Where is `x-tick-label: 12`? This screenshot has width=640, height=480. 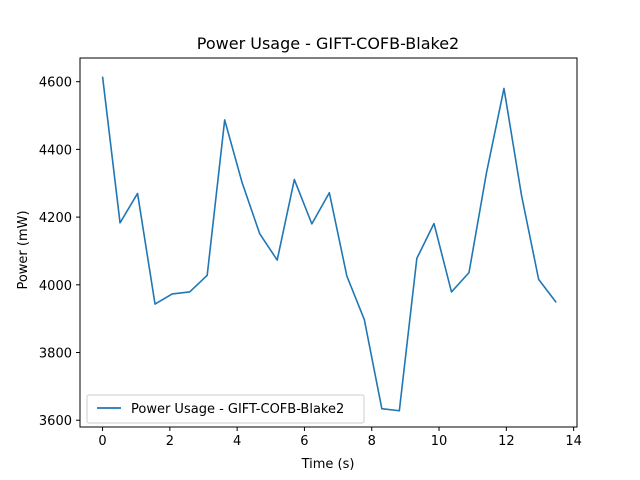
x-tick-label: 12 is located at coordinates (506, 441).